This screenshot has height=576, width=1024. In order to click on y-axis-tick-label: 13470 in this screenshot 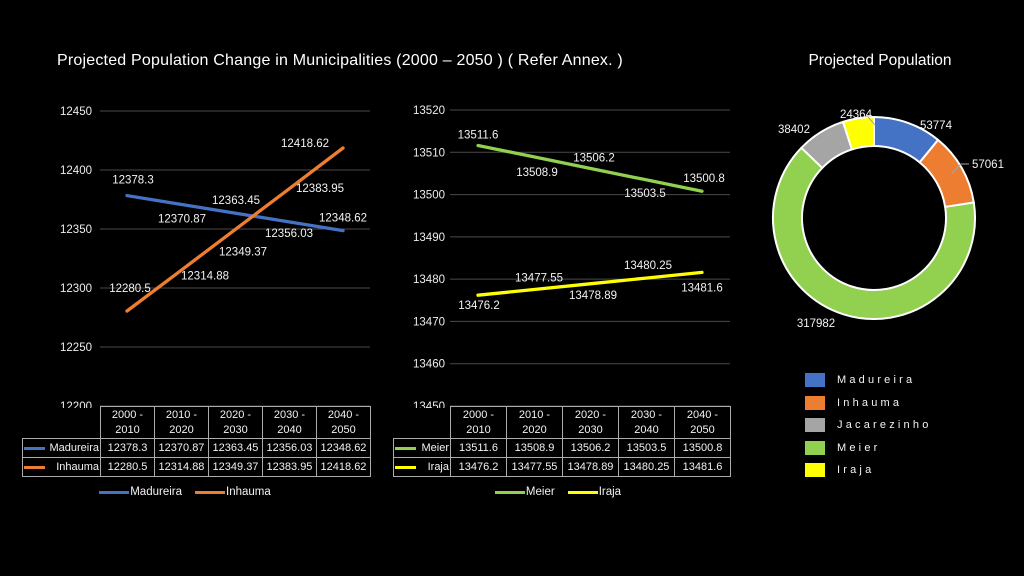, I will do `click(429, 322)`.